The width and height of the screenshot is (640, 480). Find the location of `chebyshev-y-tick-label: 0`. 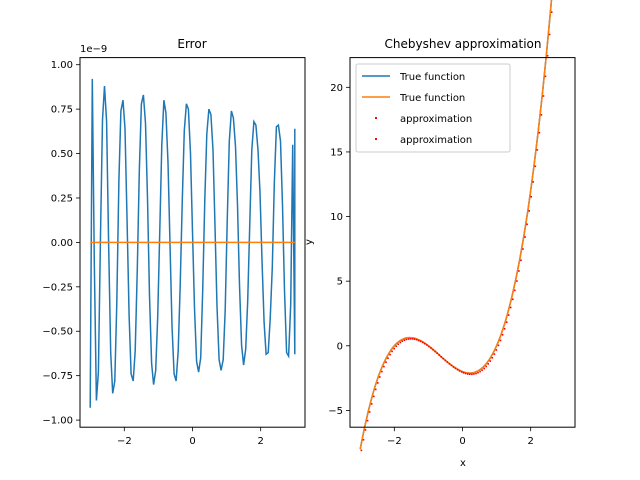

chebyshev-y-tick-label: 0 is located at coordinates (340, 346).